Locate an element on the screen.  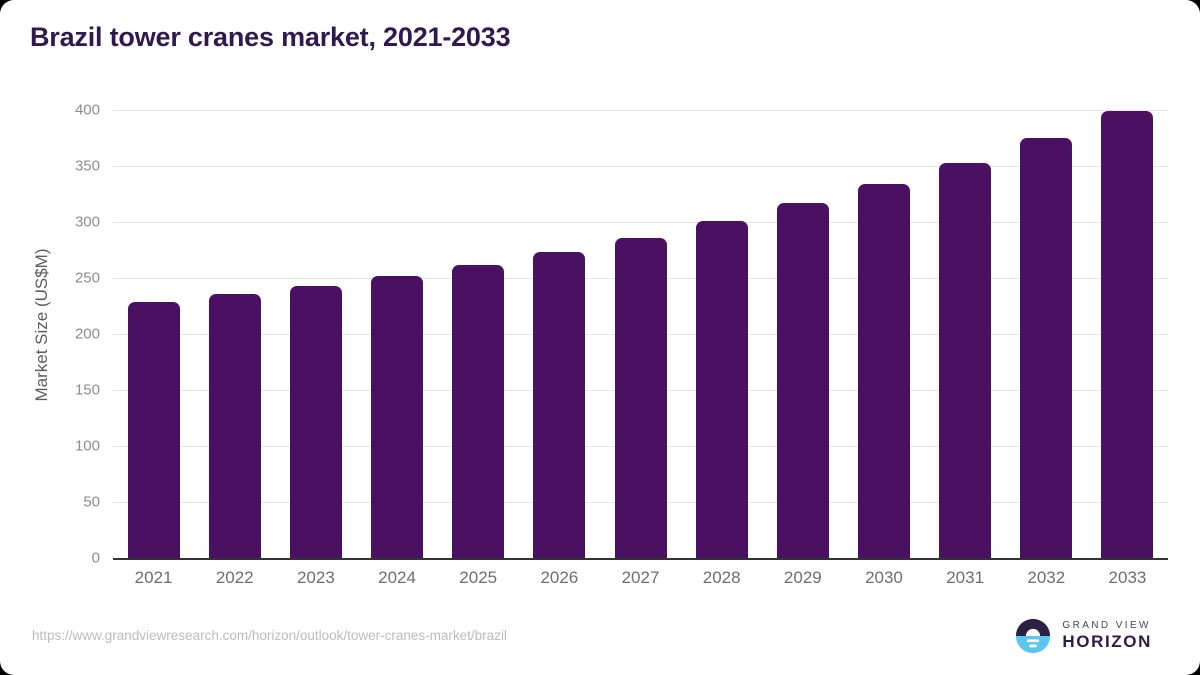
bar-slot-2029 is located at coordinates (802, 334).